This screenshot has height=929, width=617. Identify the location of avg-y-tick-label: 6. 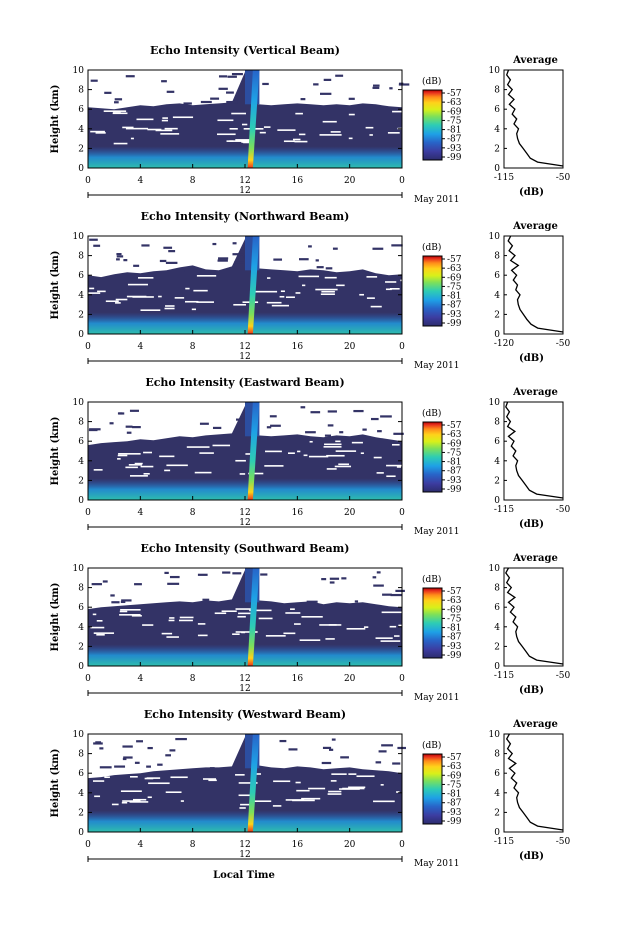
(497, 276).